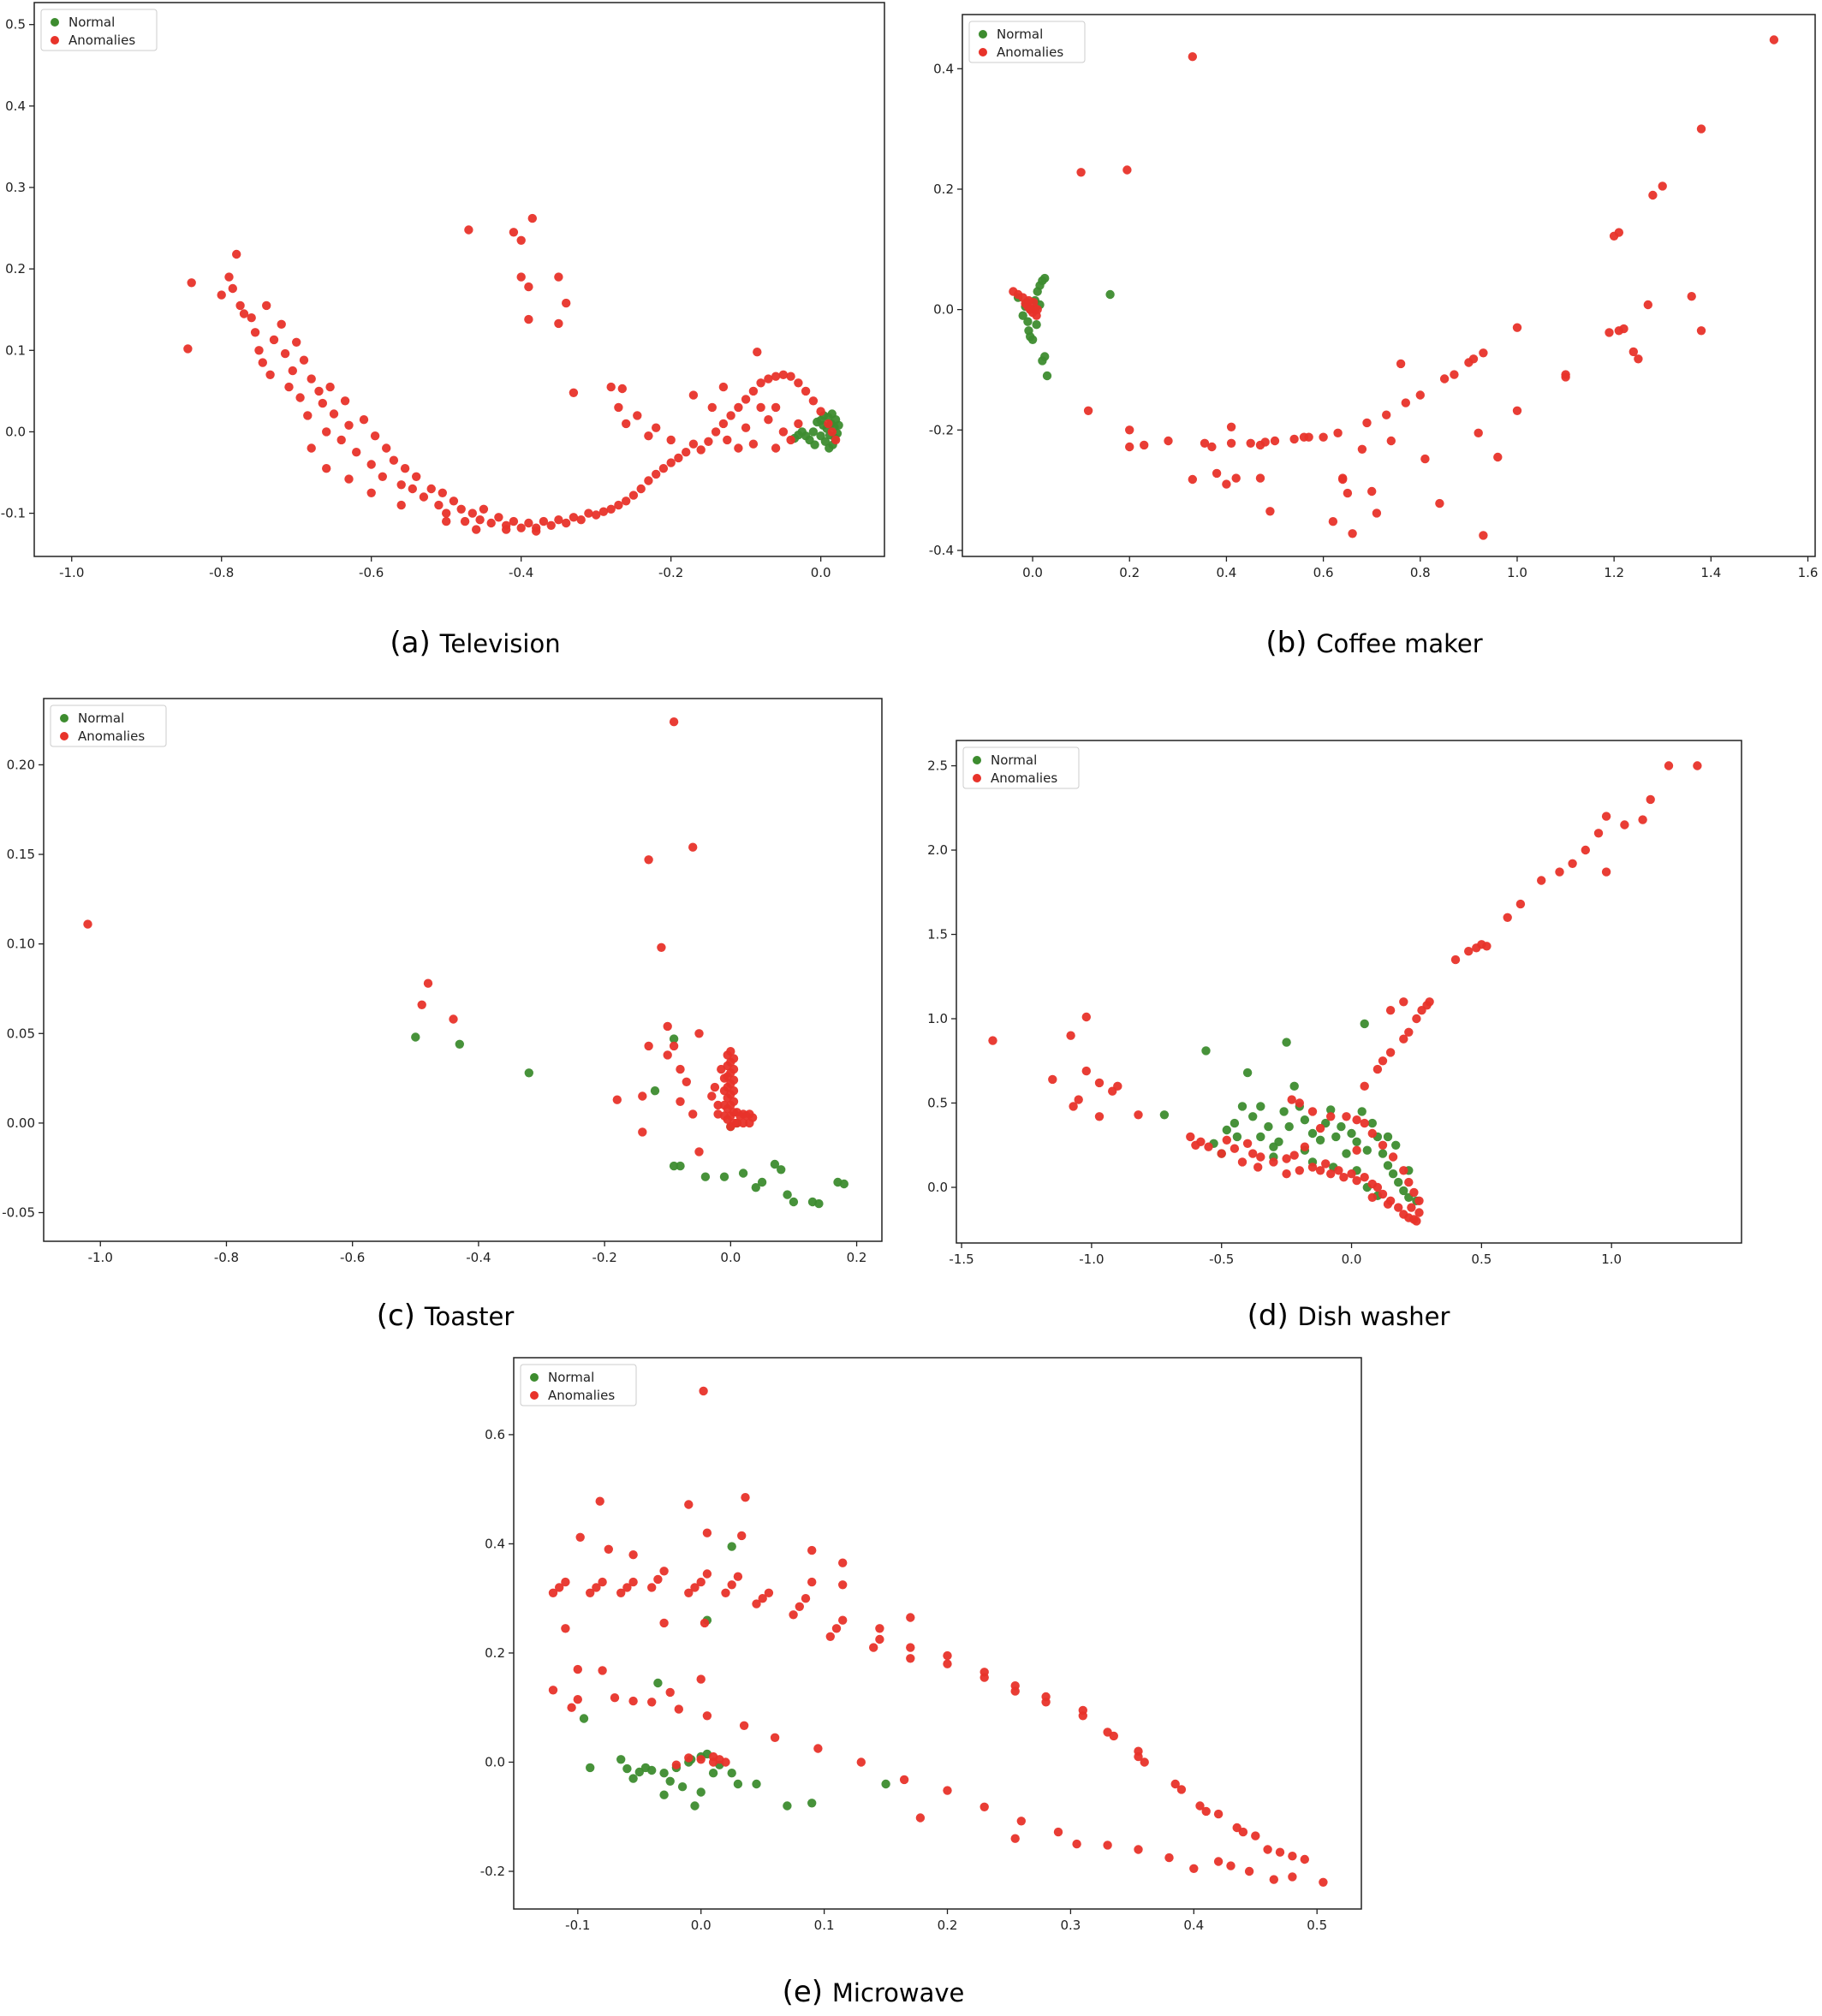 The height and width of the screenshot is (2016, 1822). Describe the element at coordinates (1348, 1316) in the screenshot. I see `panel-caption: (d) Dish washer` at that location.